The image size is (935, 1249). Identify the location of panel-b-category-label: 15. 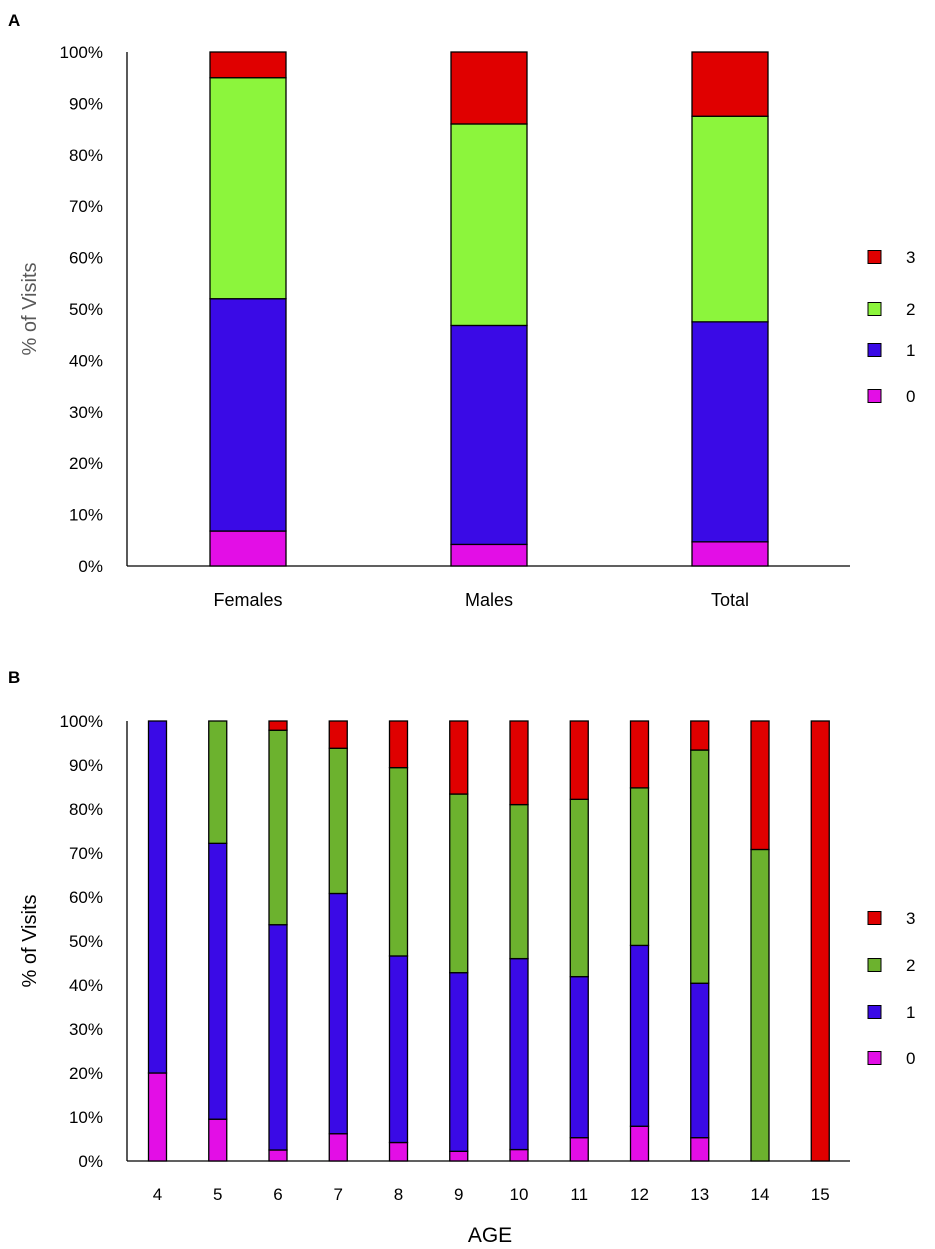
(820, 1194).